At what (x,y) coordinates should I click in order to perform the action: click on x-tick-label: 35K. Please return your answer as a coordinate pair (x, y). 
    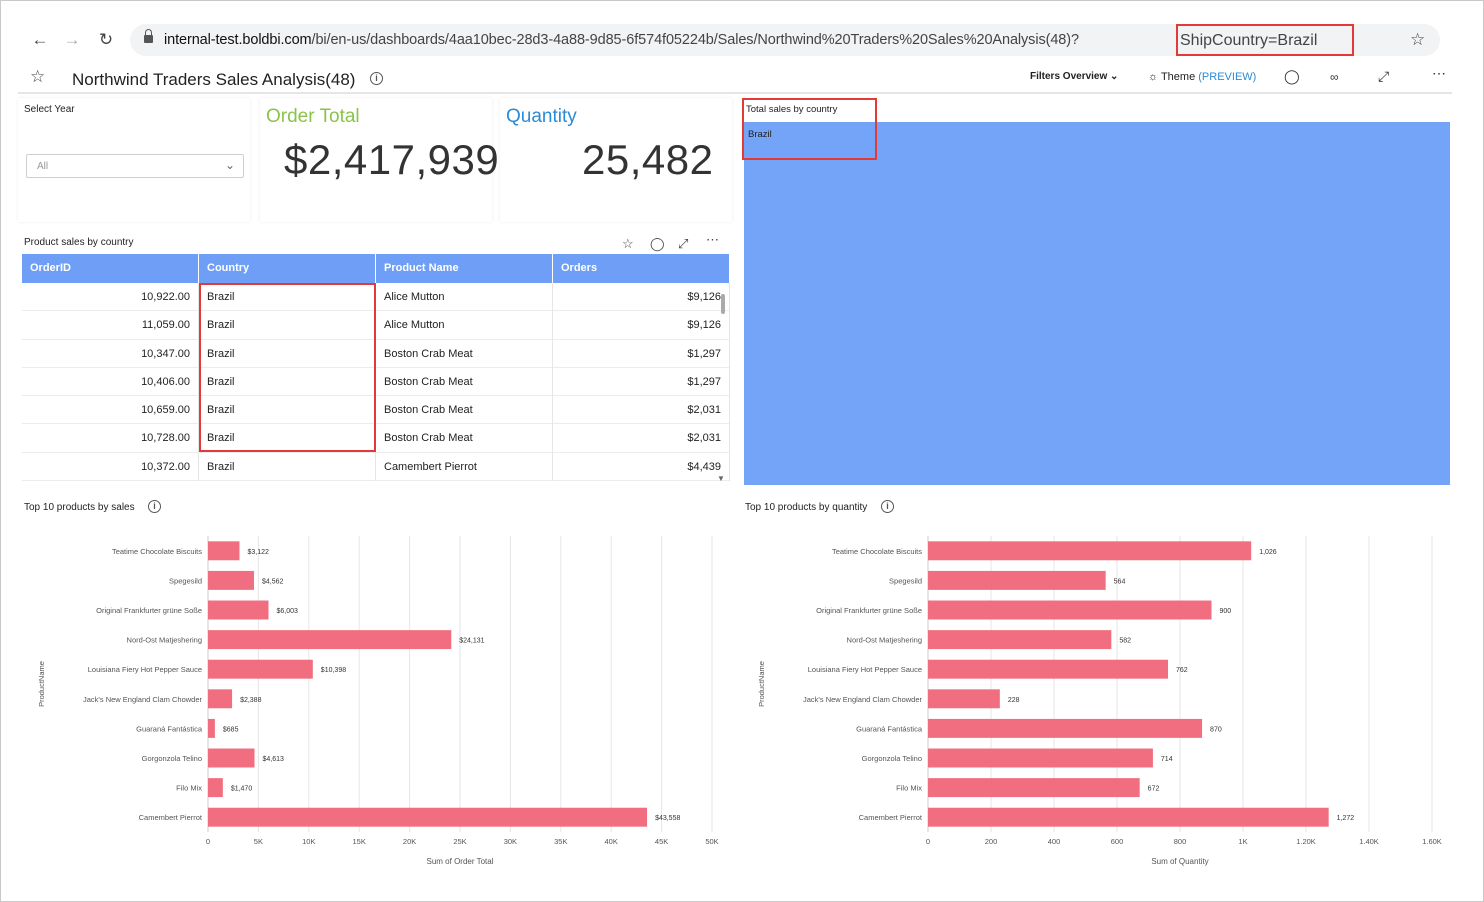
    Looking at the image, I should click on (560, 841).